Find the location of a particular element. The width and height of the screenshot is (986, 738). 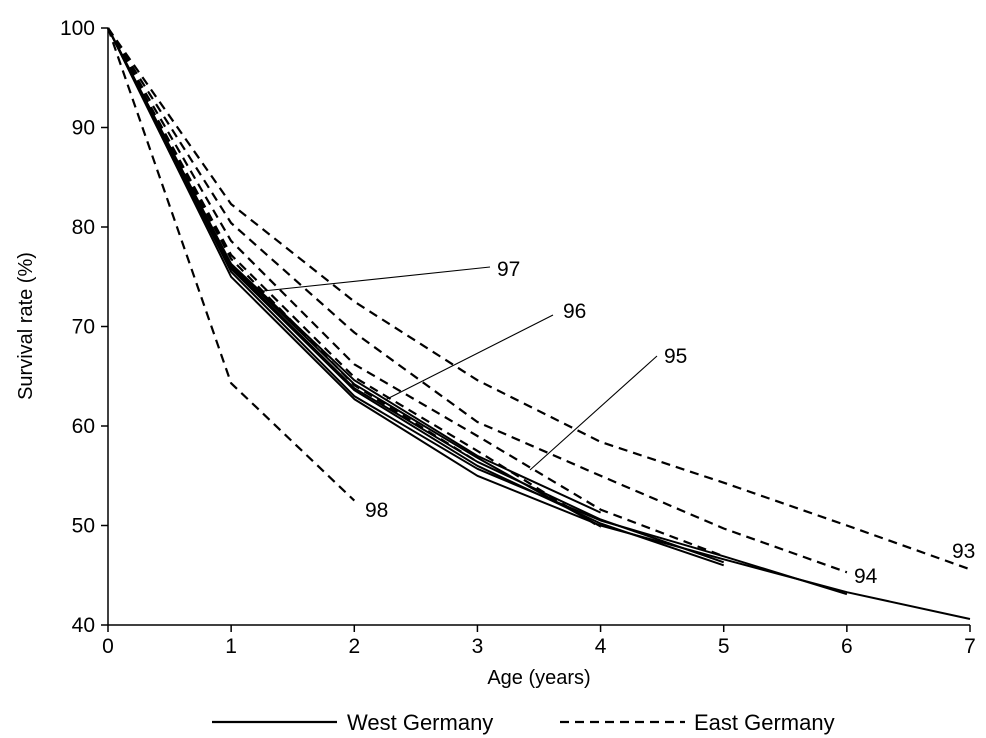

x-axis-title: Age (years) is located at coordinates (538, 678).